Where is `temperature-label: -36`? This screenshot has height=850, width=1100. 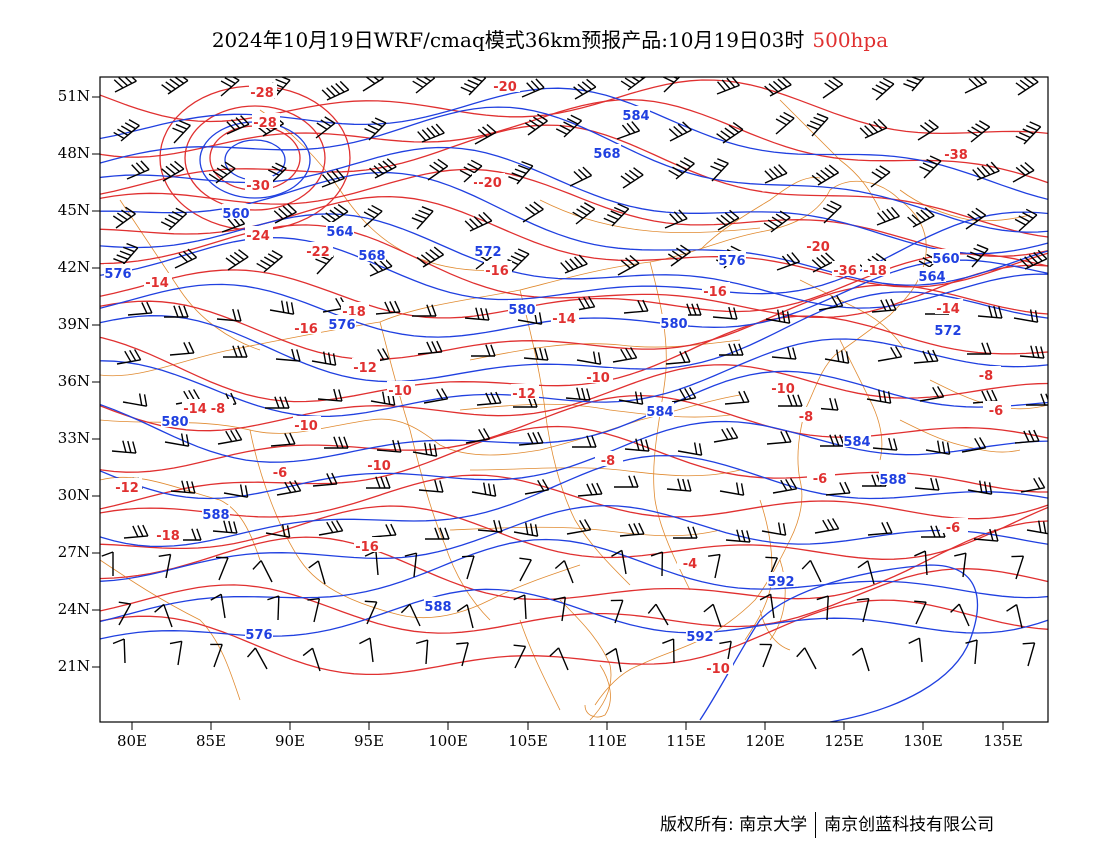 temperature-label: -36 is located at coordinates (845, 271).